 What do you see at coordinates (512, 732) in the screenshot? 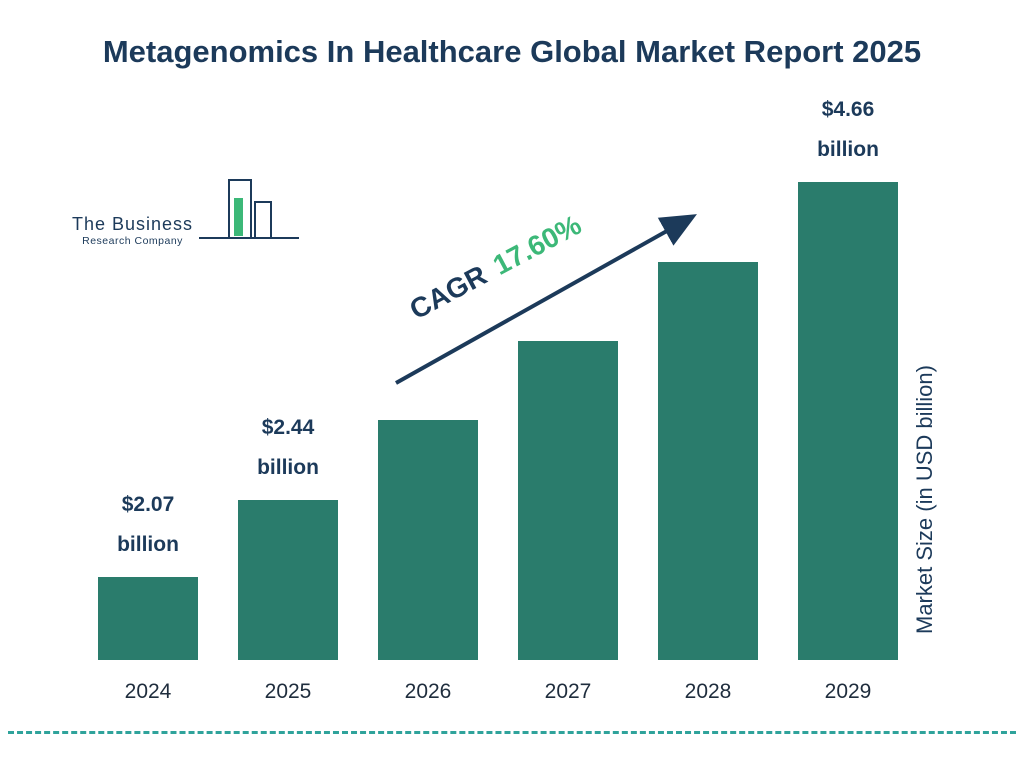
I see `bottom-dashed-divider` at bounding box center [512, 732].